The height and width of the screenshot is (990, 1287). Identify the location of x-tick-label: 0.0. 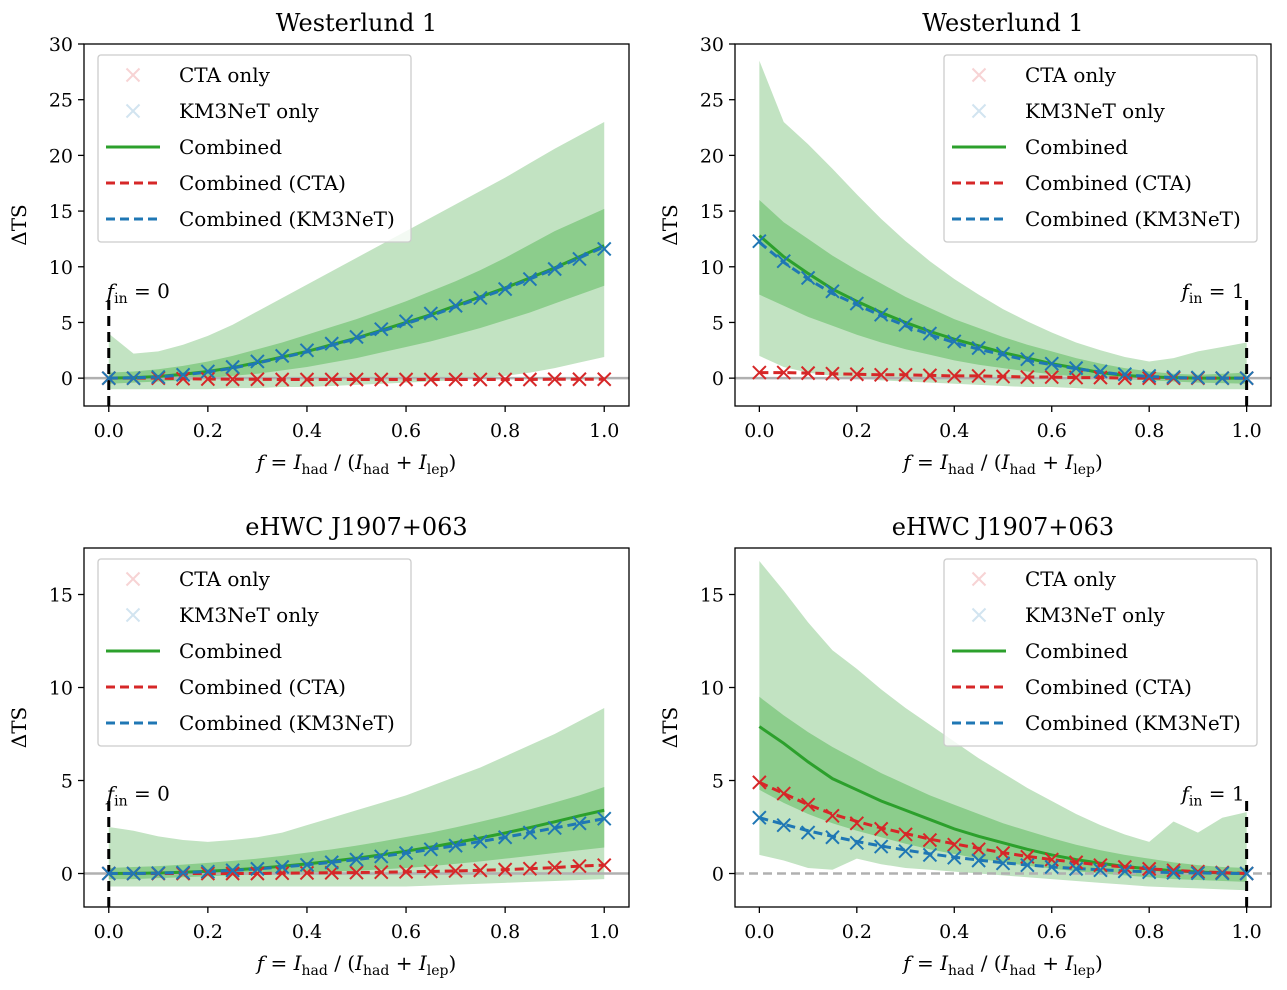
(109, 431).